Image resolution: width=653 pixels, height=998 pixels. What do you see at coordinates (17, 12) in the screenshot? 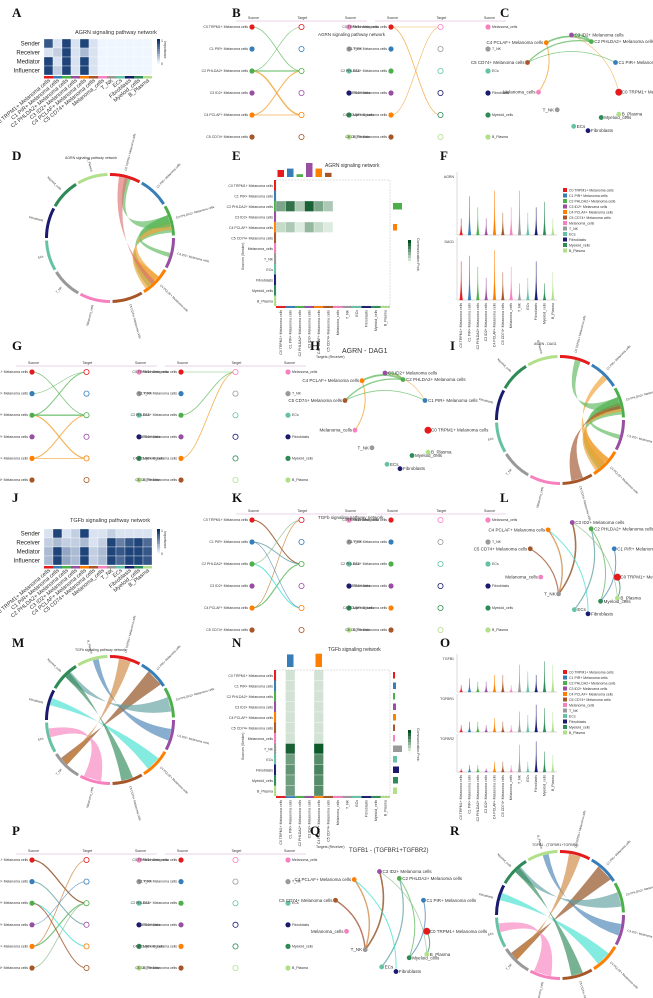
I see `panel-letter-a: A` at bounding box center [17, 12].